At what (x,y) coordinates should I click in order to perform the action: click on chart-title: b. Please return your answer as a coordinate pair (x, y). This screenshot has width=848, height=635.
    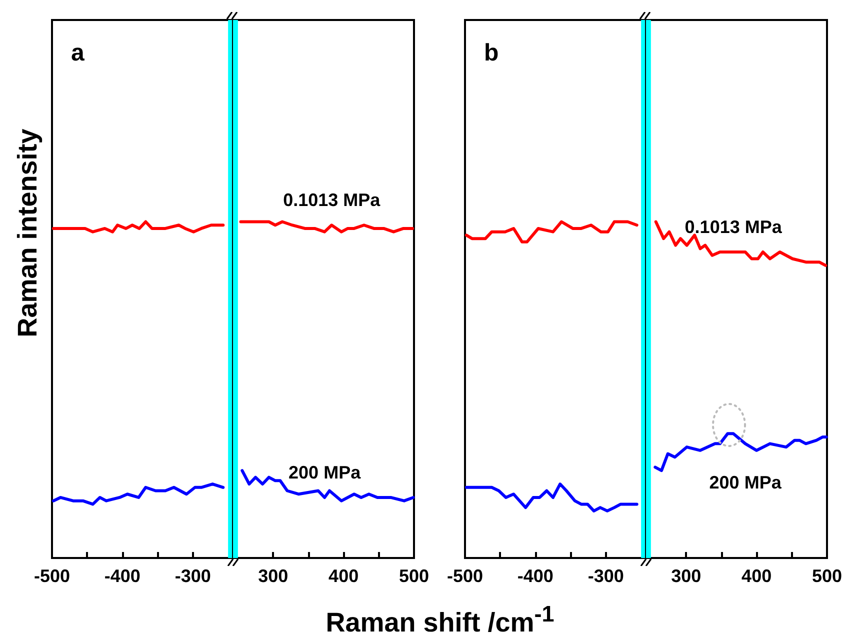
    Looking at the image, I should click on (491, 53).